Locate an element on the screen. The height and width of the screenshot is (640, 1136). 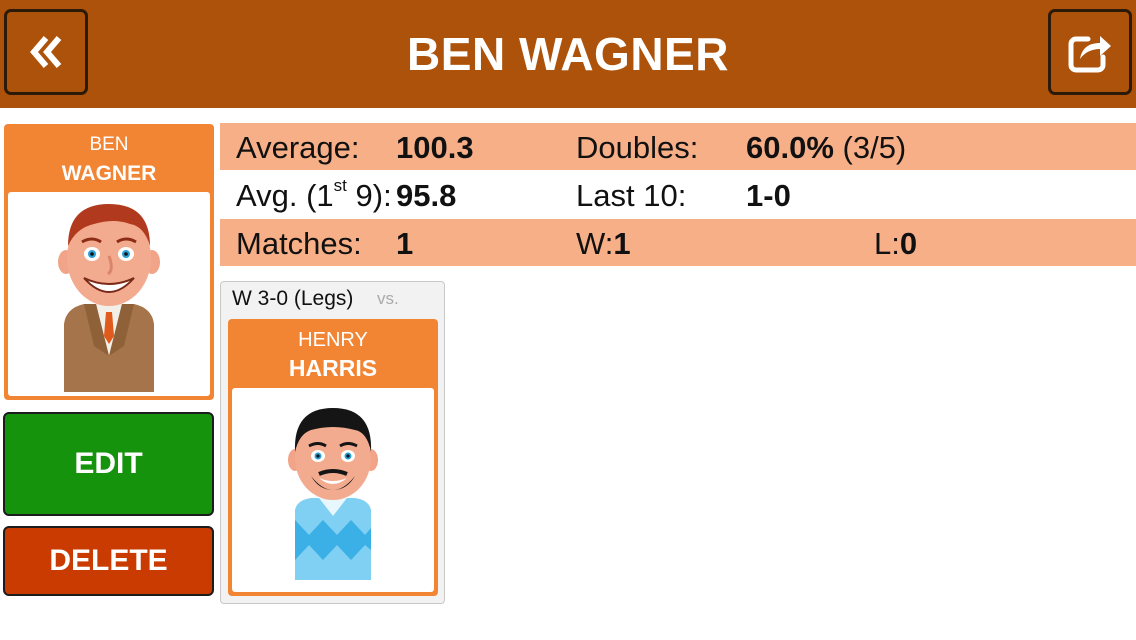
losses-group: L:0 is located at coordinates (895, 242).